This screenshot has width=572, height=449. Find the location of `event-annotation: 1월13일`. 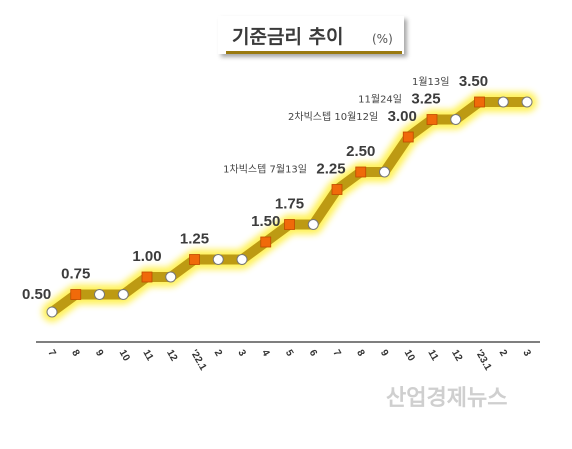

event-annotation: 1월13일 is located at coordinates (431, 82).